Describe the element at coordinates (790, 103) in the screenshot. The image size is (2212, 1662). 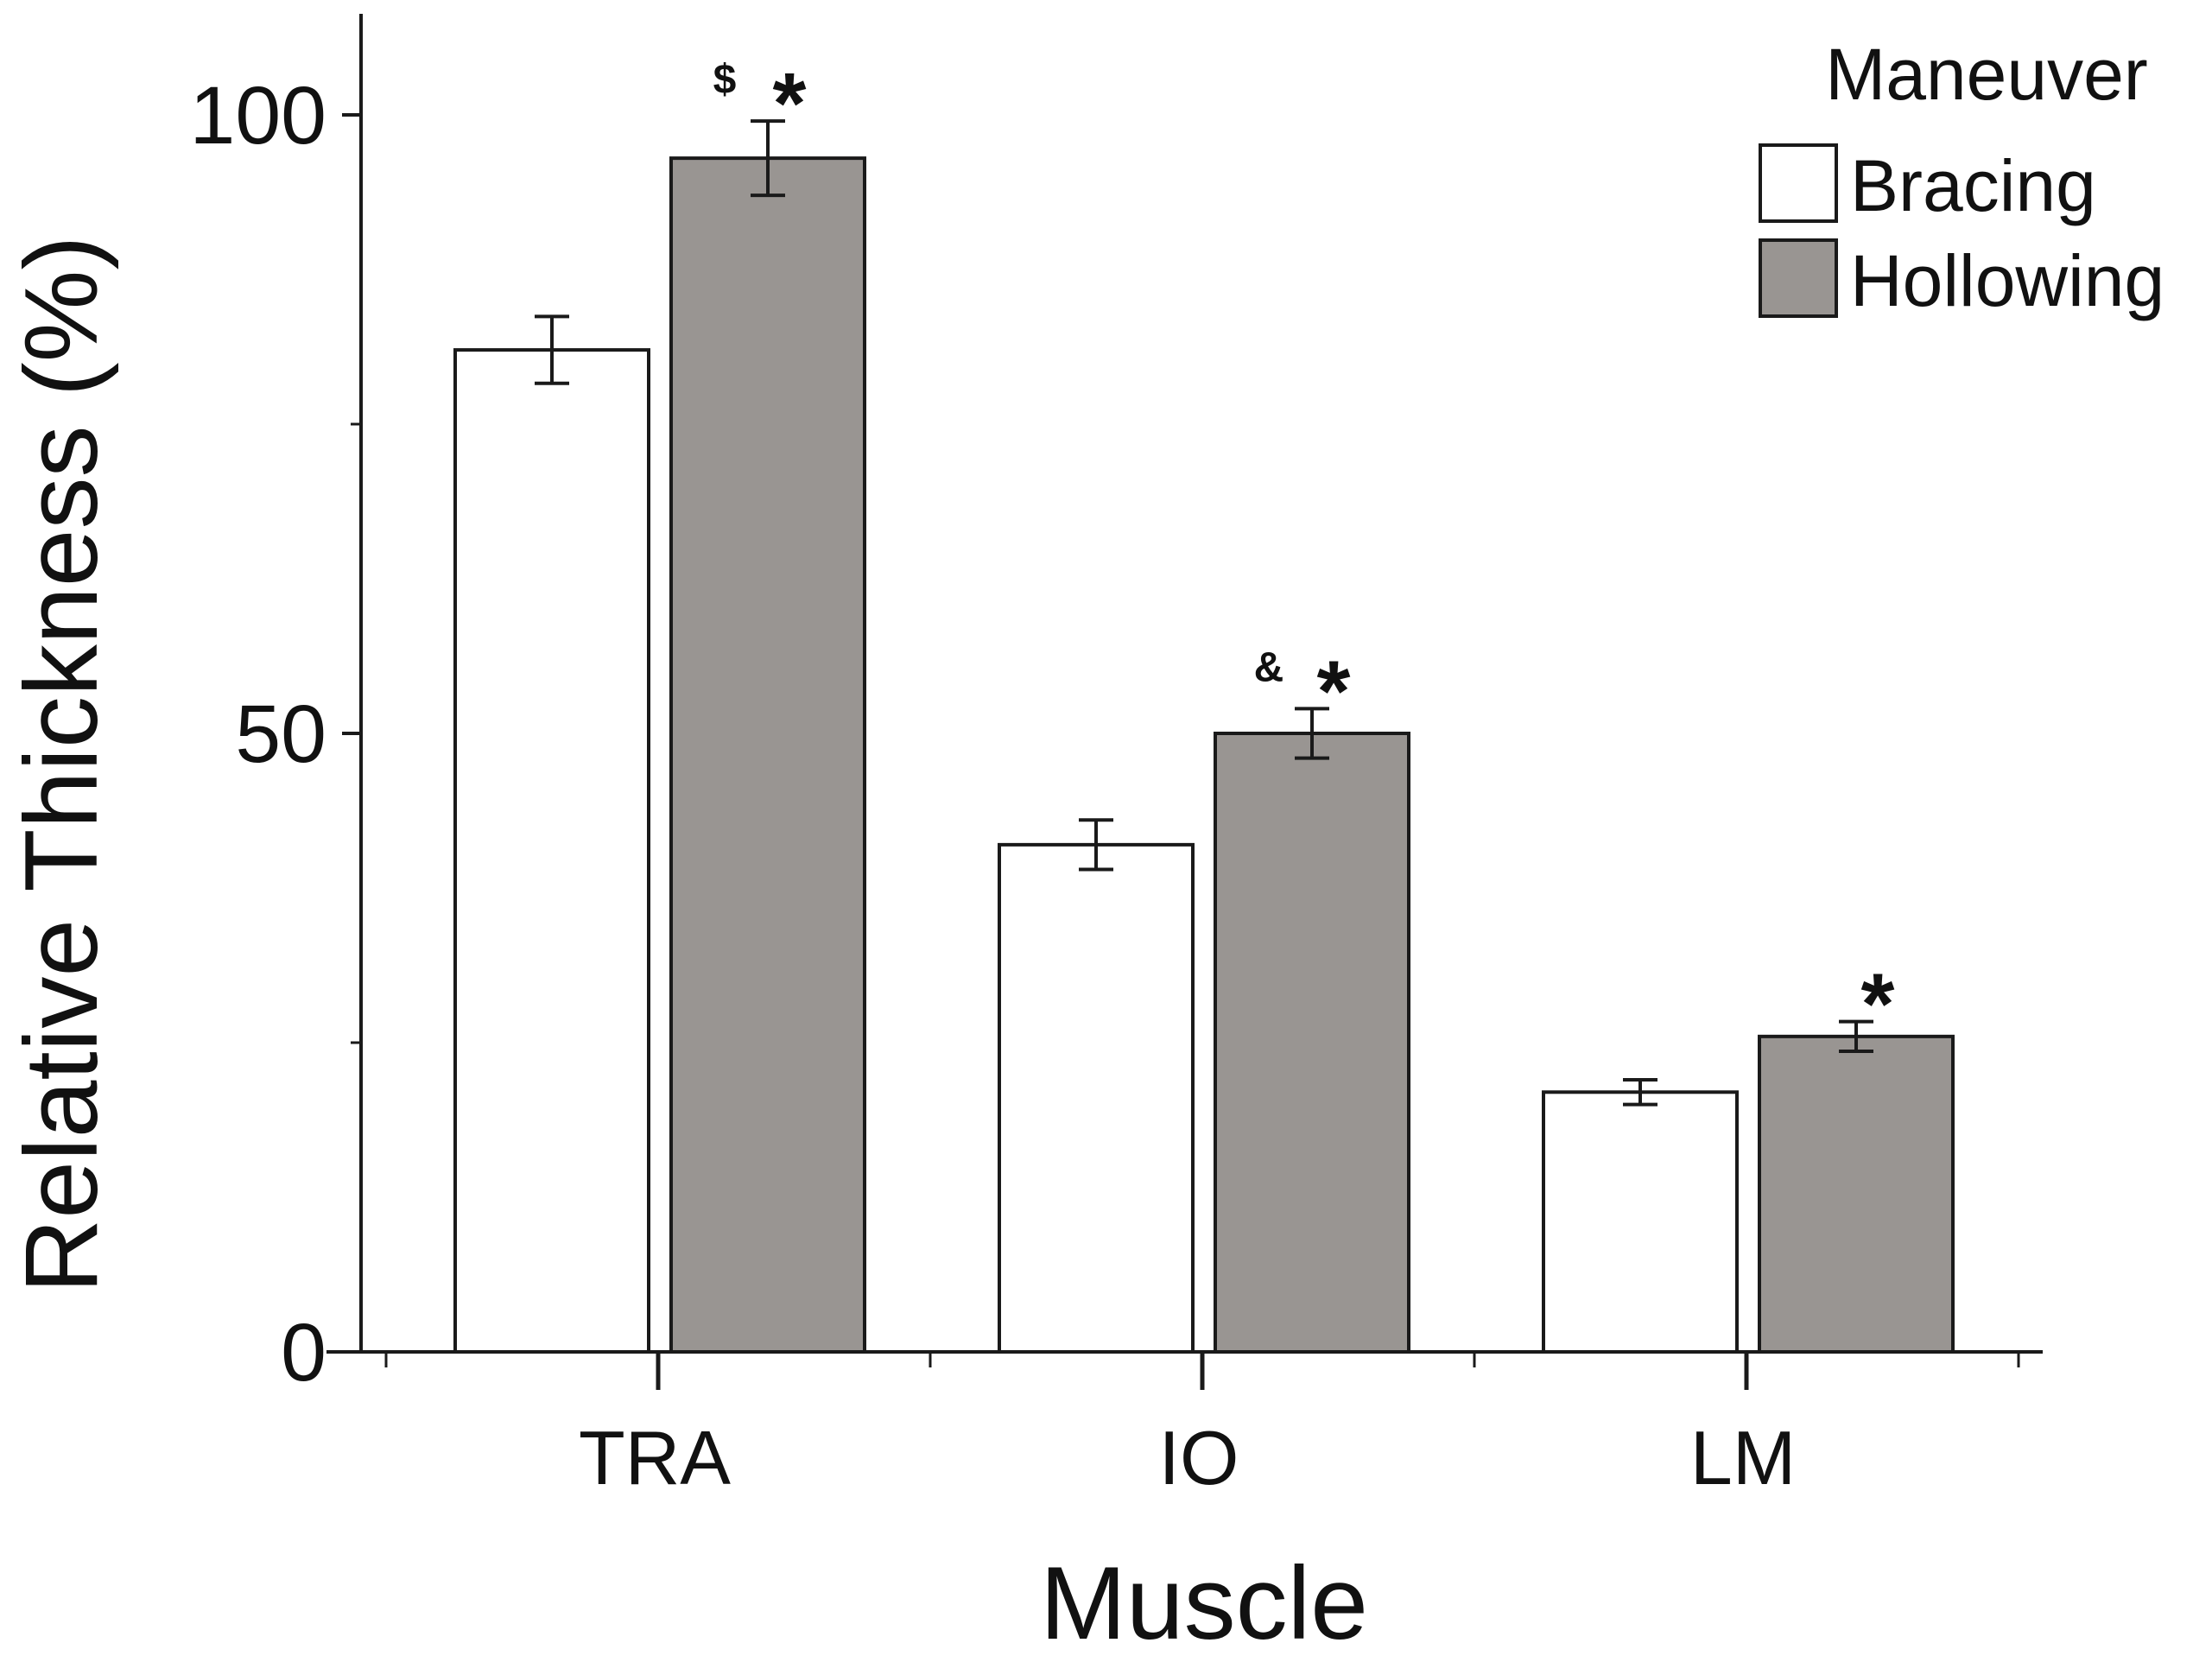
I see `significance-star-tra: *` at that location.